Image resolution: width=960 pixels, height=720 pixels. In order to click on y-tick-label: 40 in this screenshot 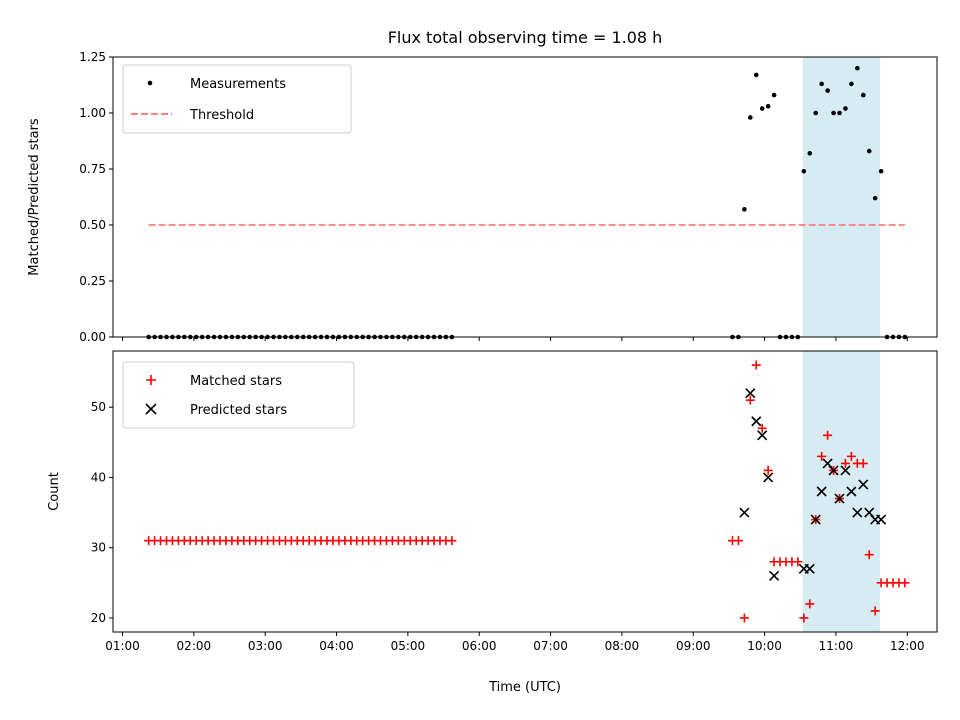, I will do `click(98, 477)`.